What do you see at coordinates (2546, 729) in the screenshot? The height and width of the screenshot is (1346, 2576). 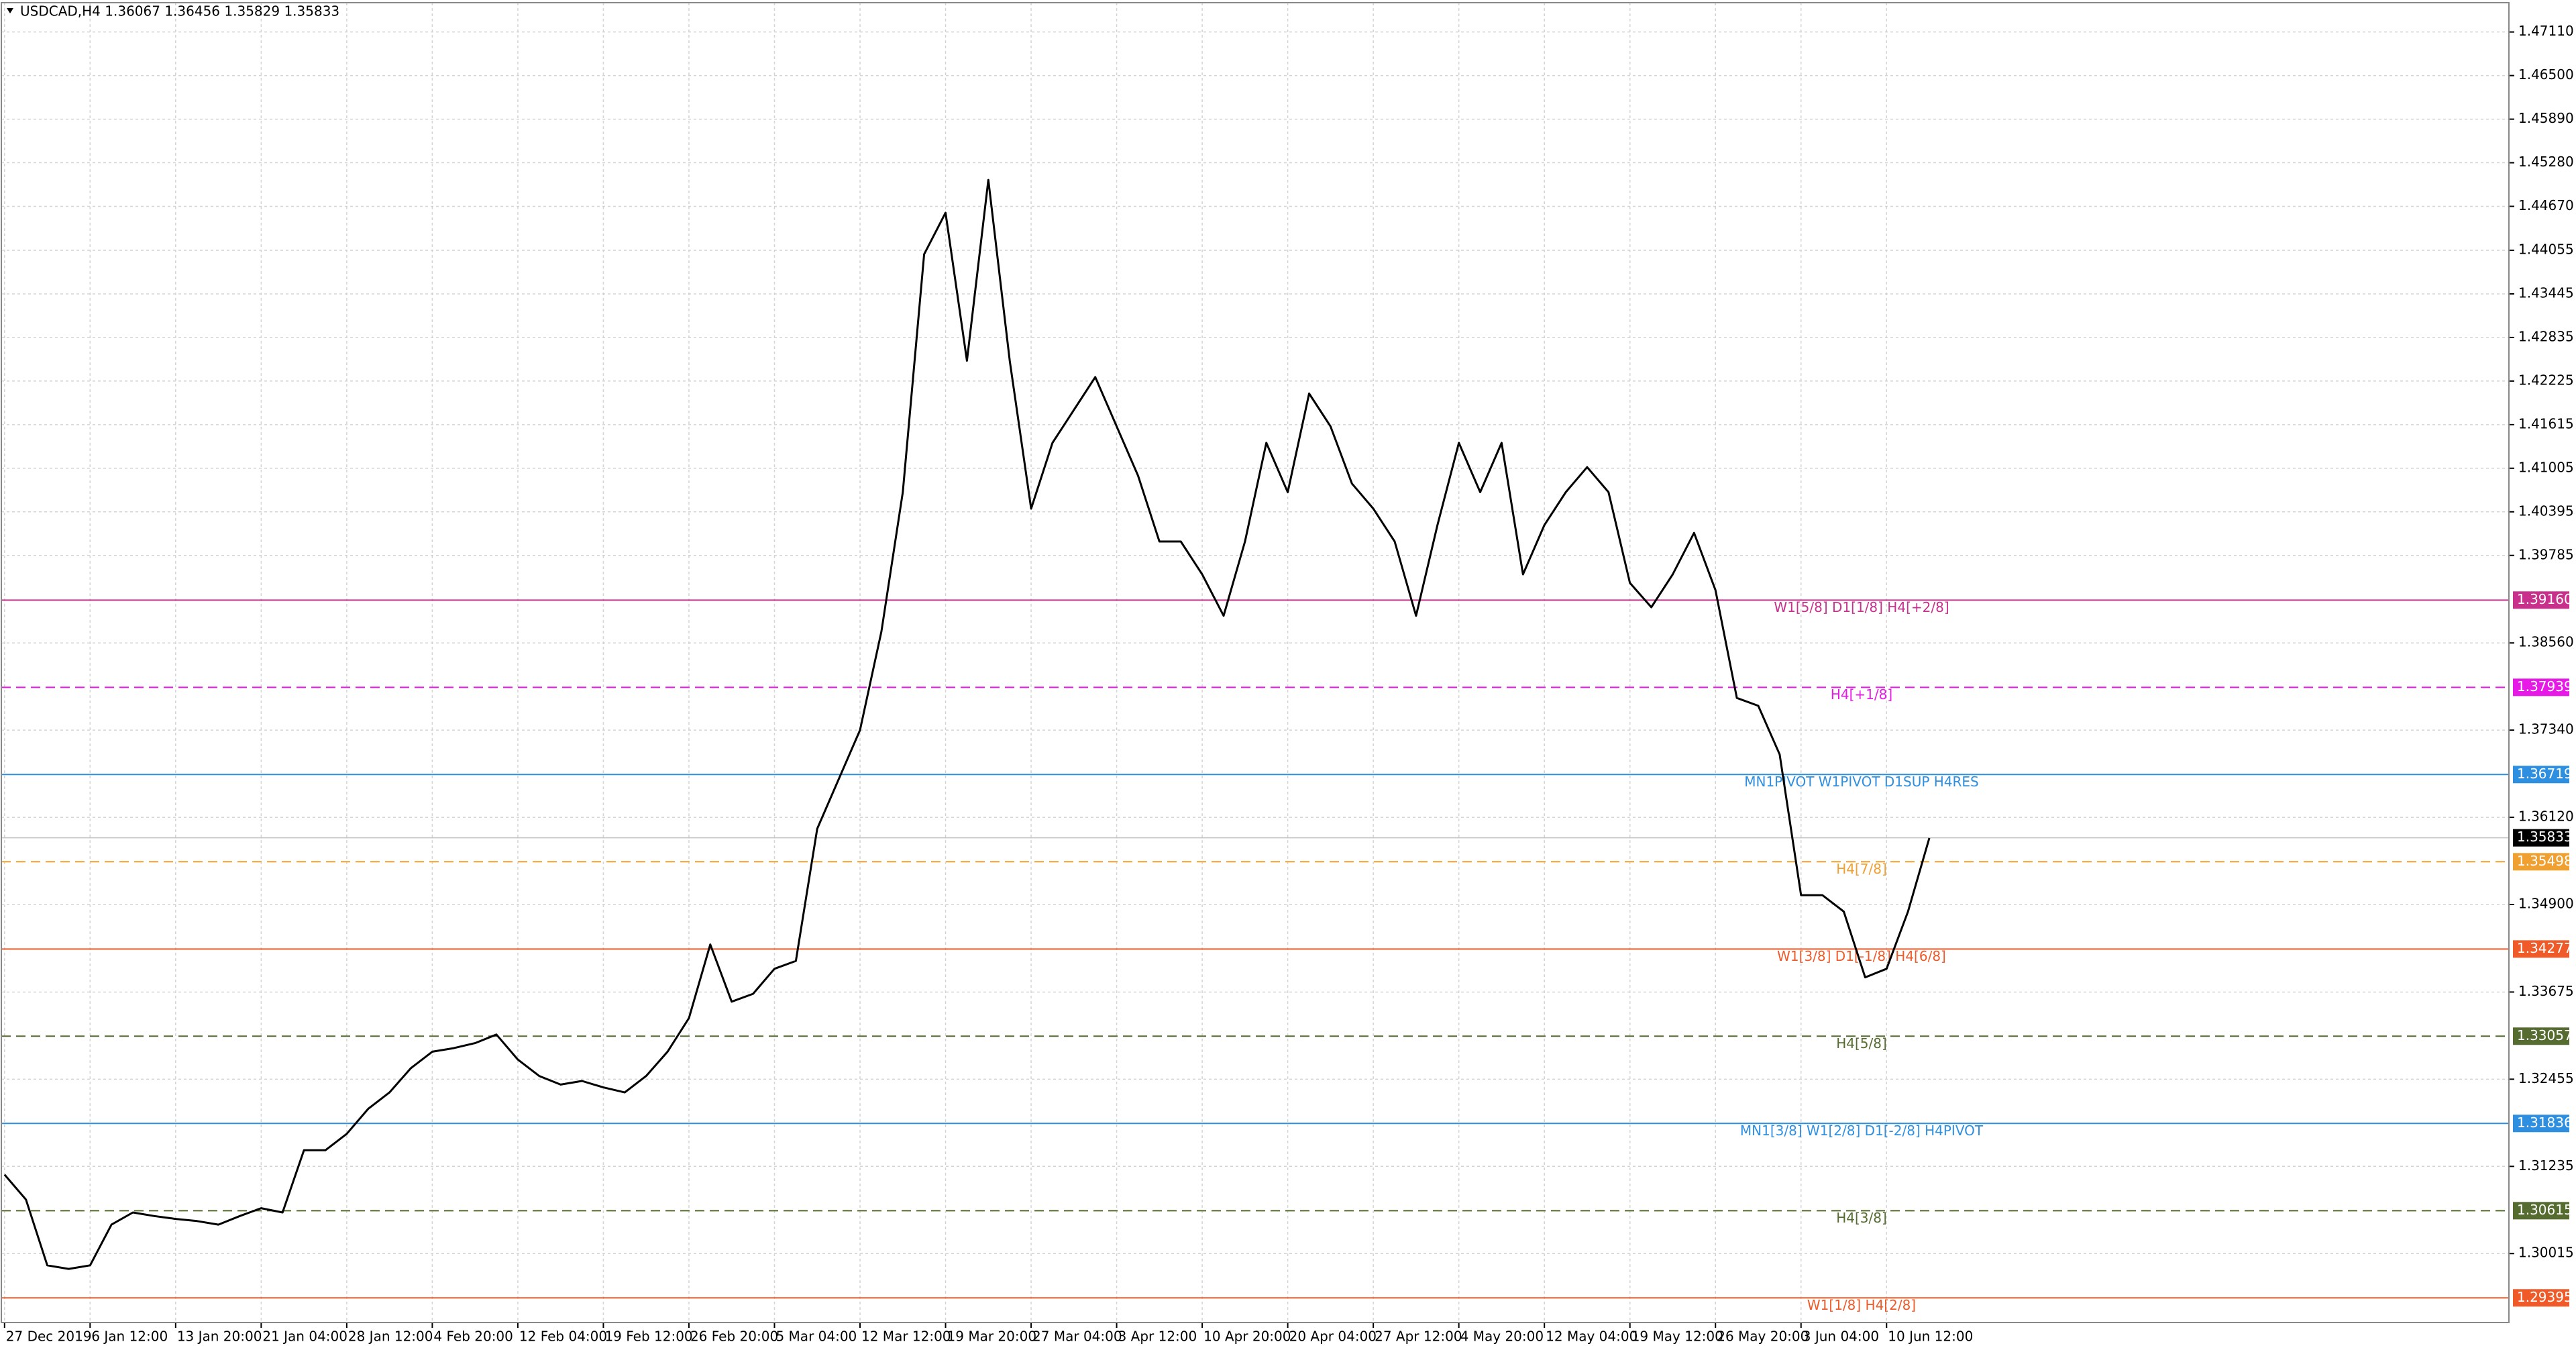 I see `y-tick-label: 1.37340` at bounding box center [2546, 729].